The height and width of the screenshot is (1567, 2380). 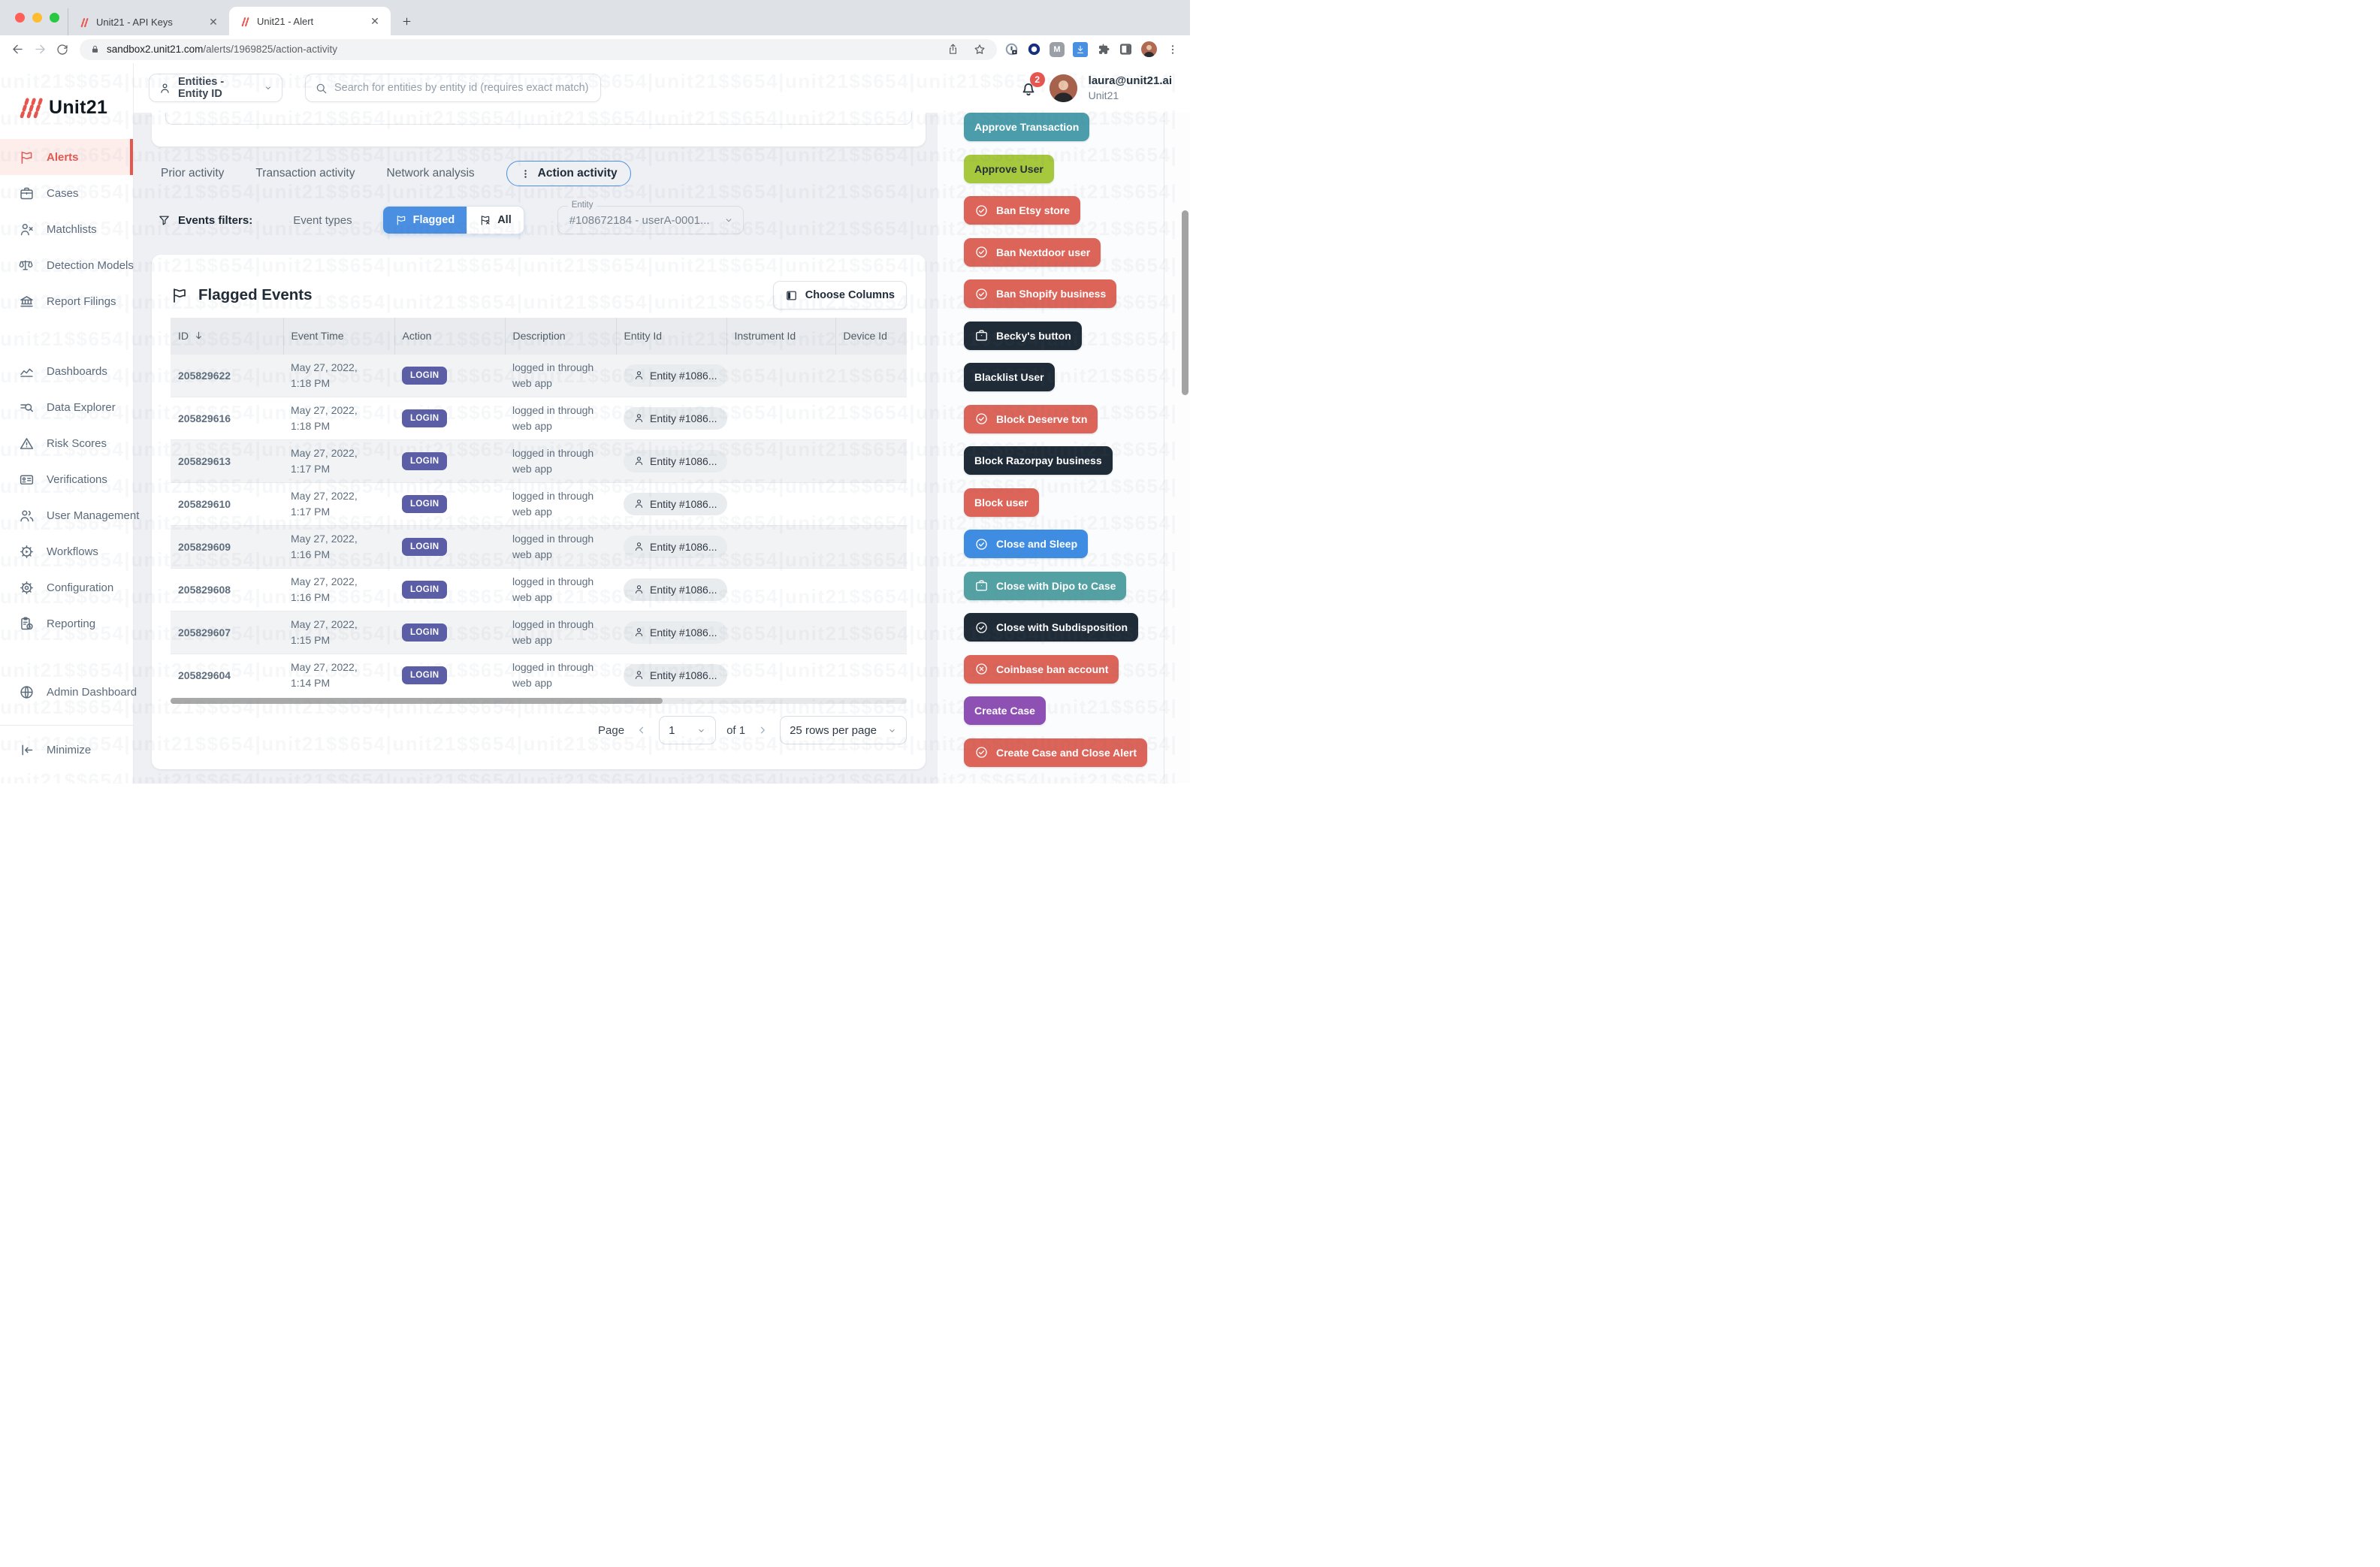 I want to click on action-button: Block Razorpay business, so click(x=1038, y=460).